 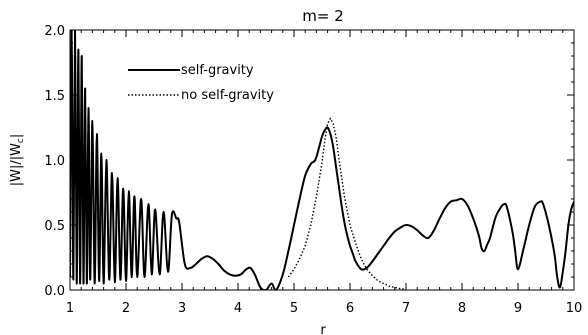 I want to click on x-tick-label: 4, so click(x=238, y=308).